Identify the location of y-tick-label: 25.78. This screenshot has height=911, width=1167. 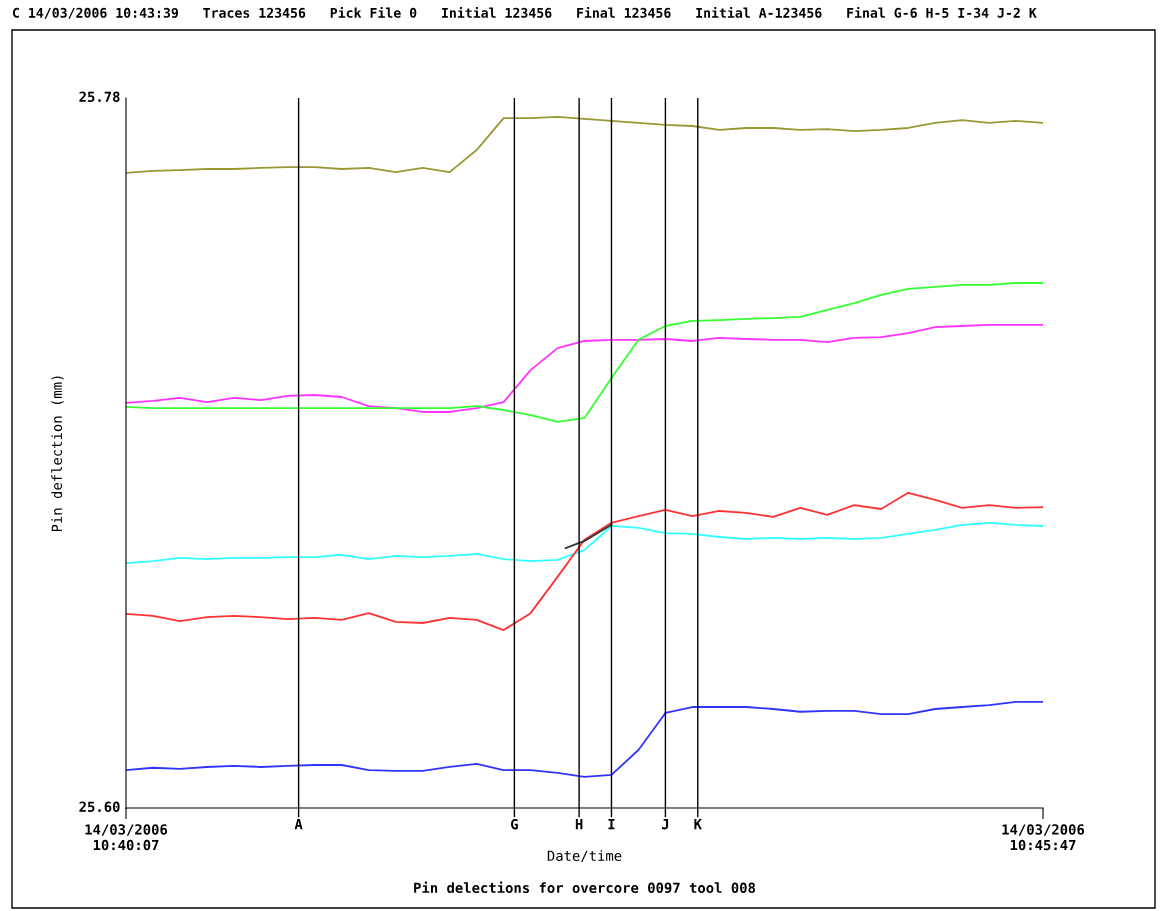
(99, 97).